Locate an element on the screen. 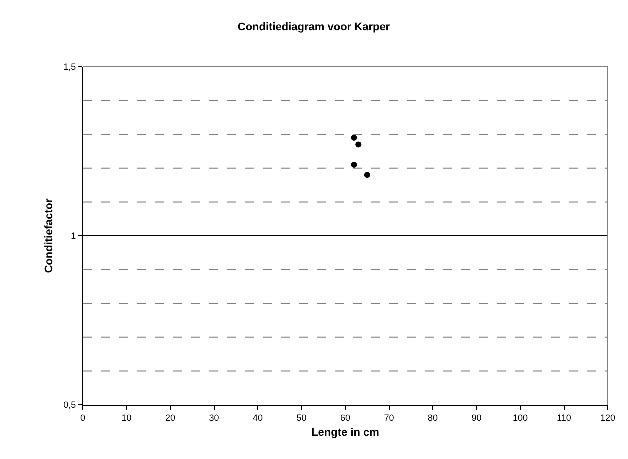 This screenshot has width=628, height=459. x-tick-label: 100 is located at coordinates (520, 417).